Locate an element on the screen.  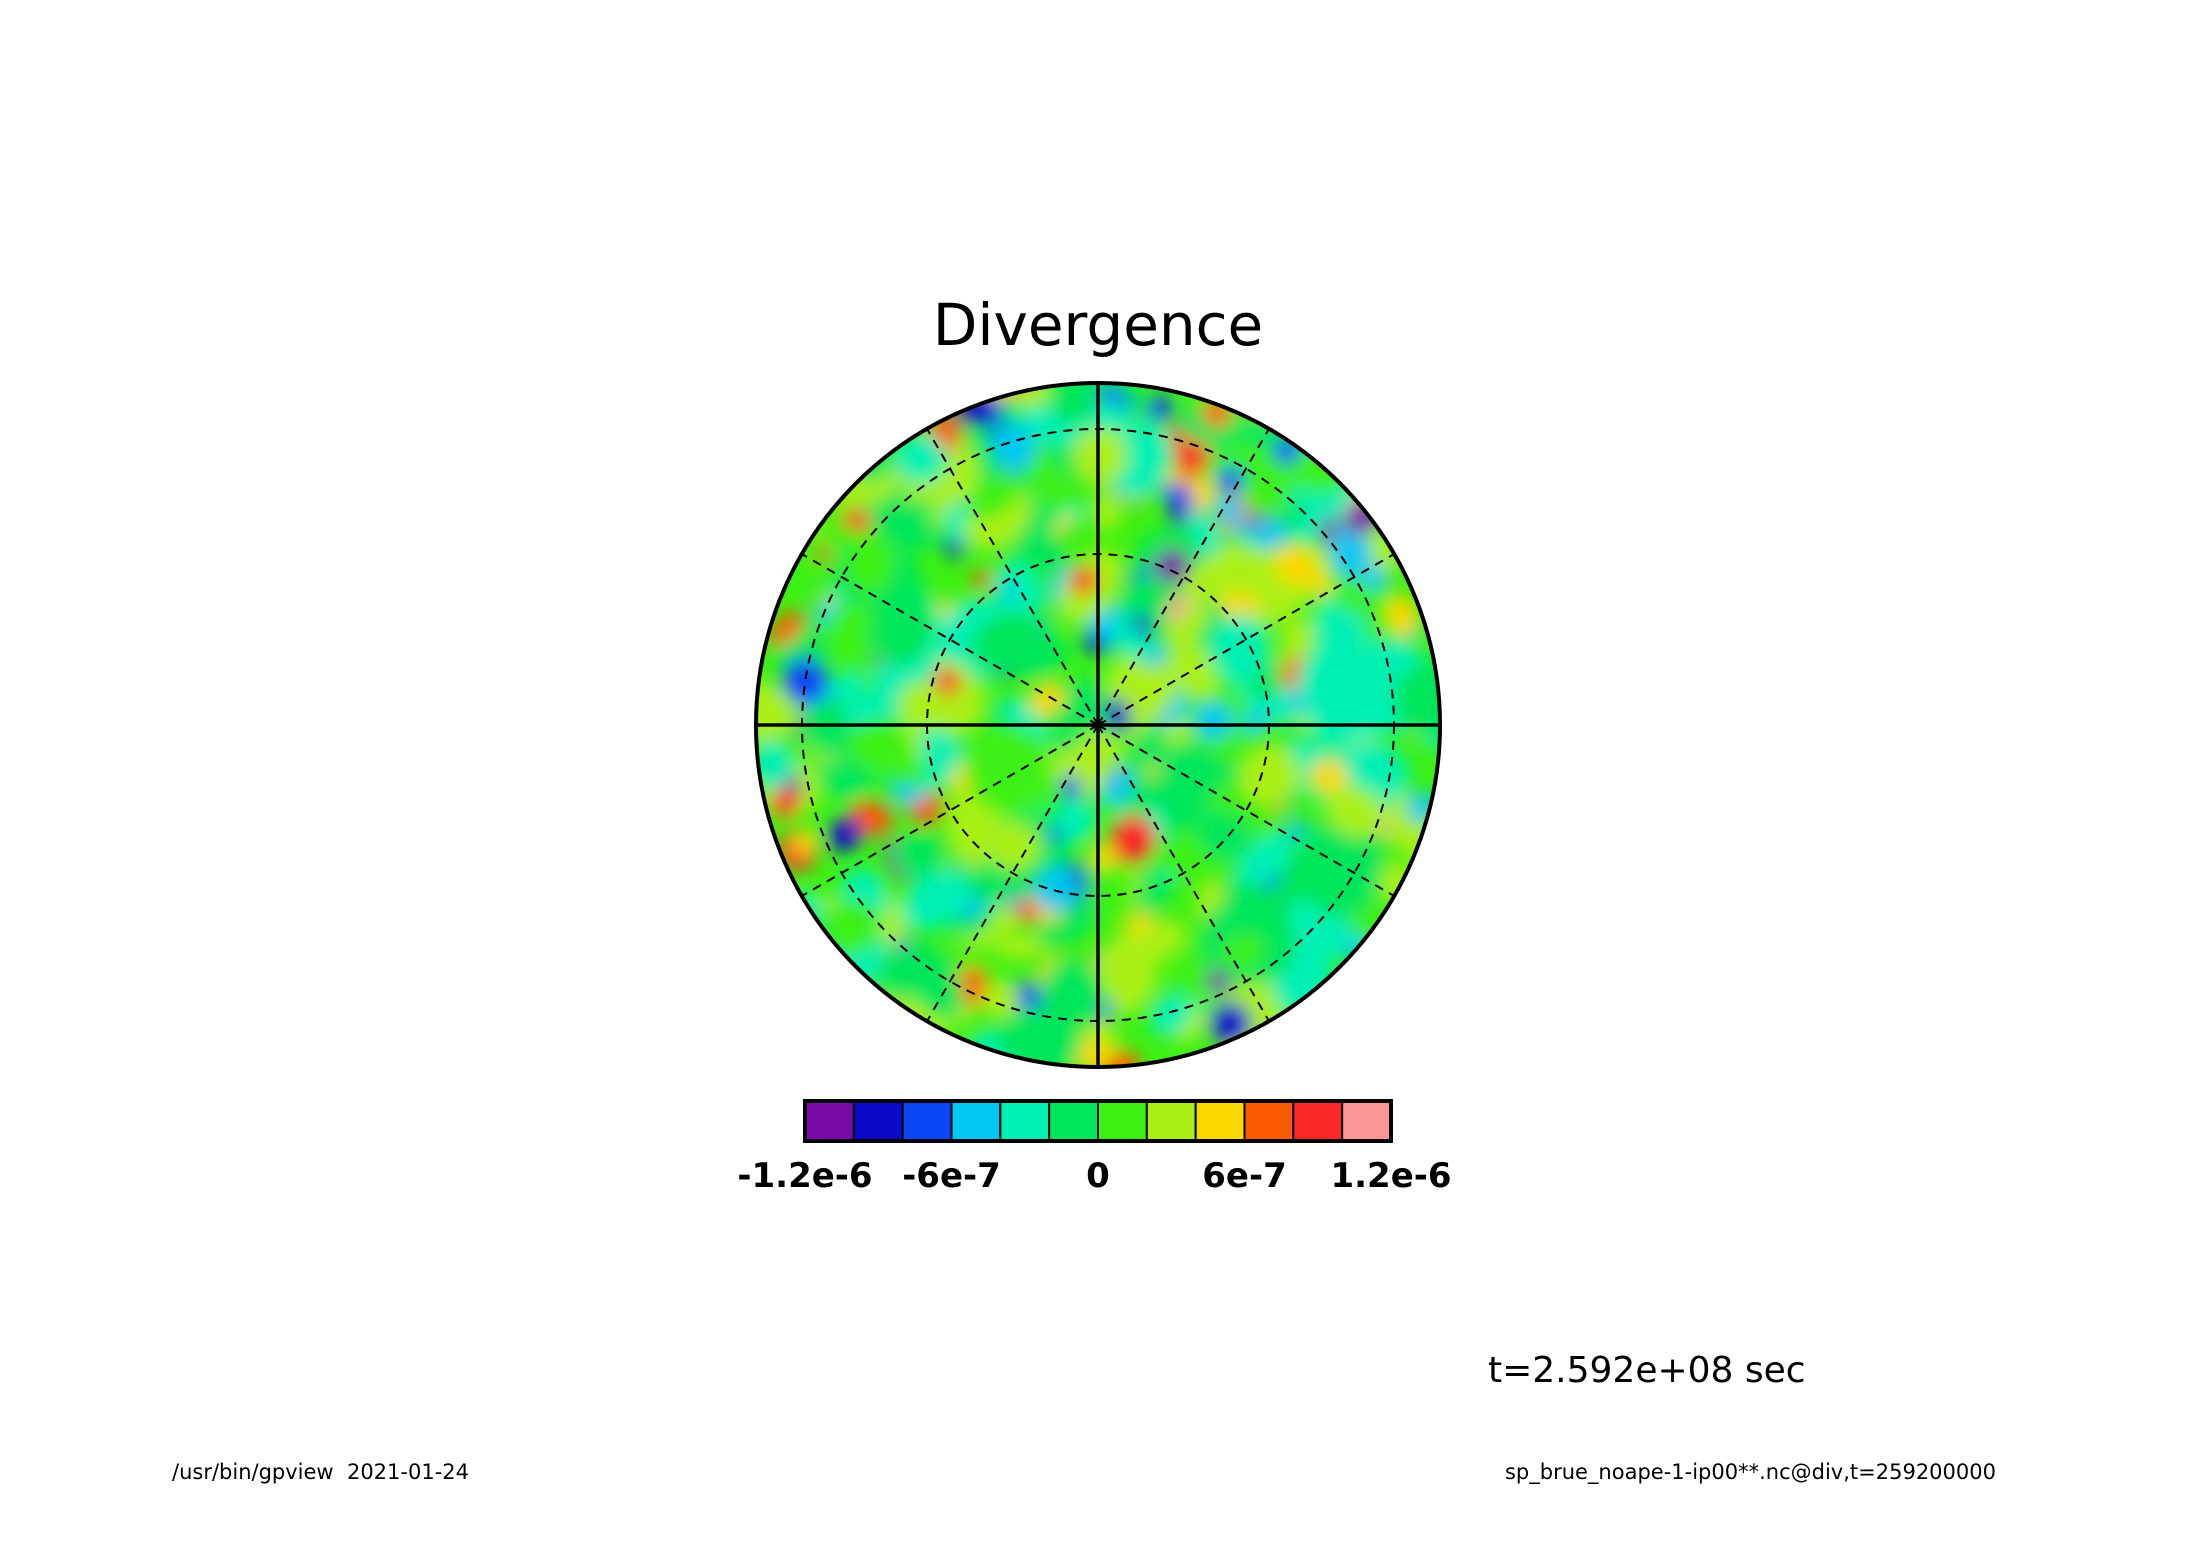
chart-title: Divergence is located at coordinates (1098, 325).